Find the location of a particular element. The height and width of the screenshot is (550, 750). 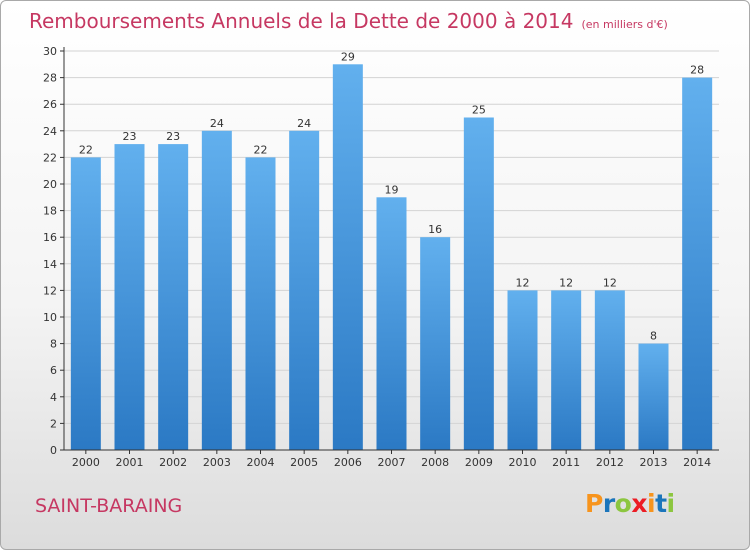

value-label: 29 is located at coordinates (348, 56).